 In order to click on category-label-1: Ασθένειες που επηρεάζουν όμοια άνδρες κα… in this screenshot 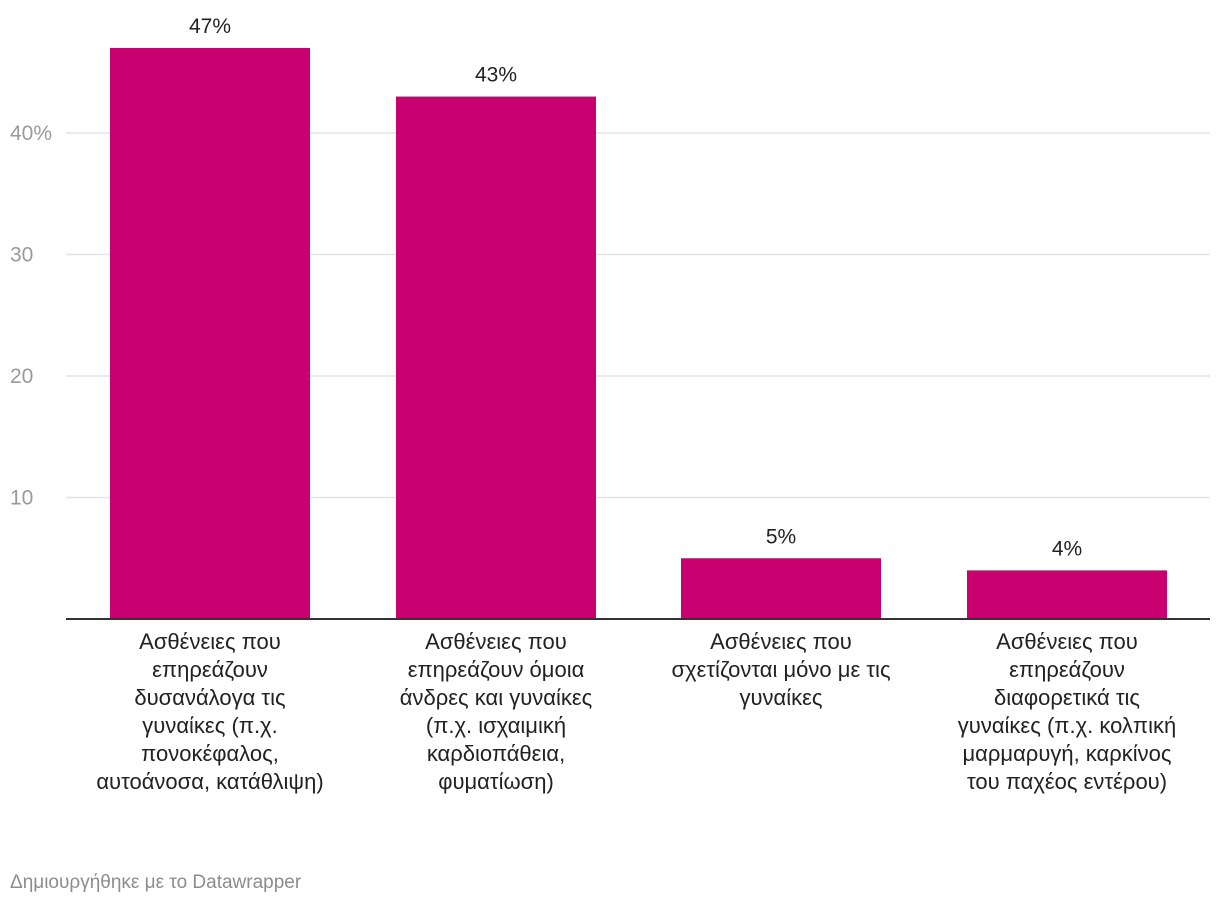, I will do `click(496, 711)`.